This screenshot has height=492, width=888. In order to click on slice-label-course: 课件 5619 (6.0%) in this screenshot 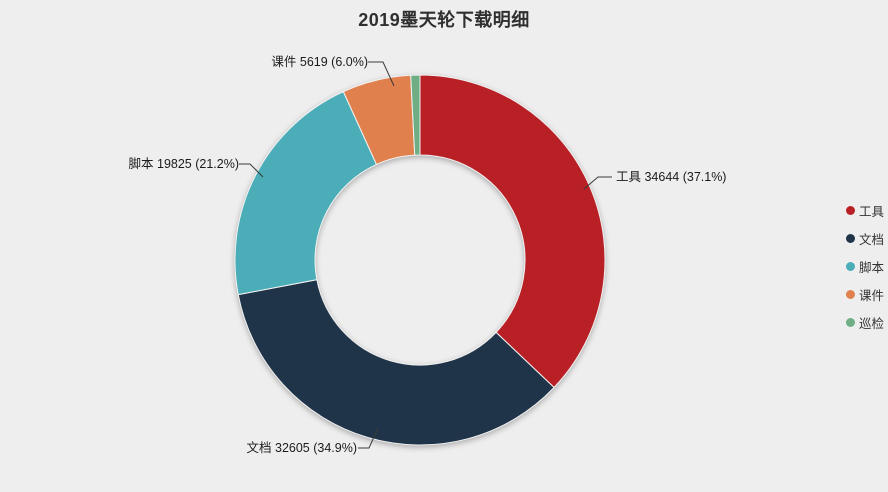, I will do `click(319, 62)`.